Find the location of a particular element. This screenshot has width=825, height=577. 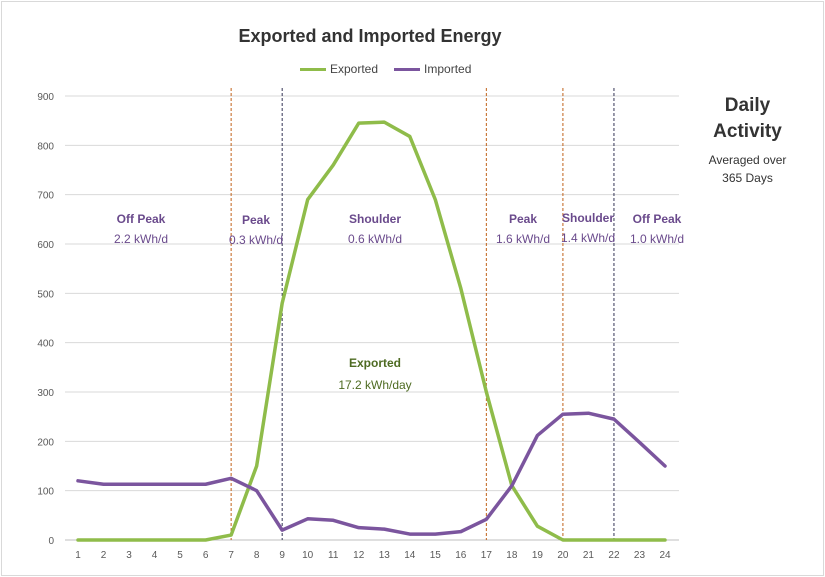

legend-label-imported: Imported is located at coordinates (448, 69).